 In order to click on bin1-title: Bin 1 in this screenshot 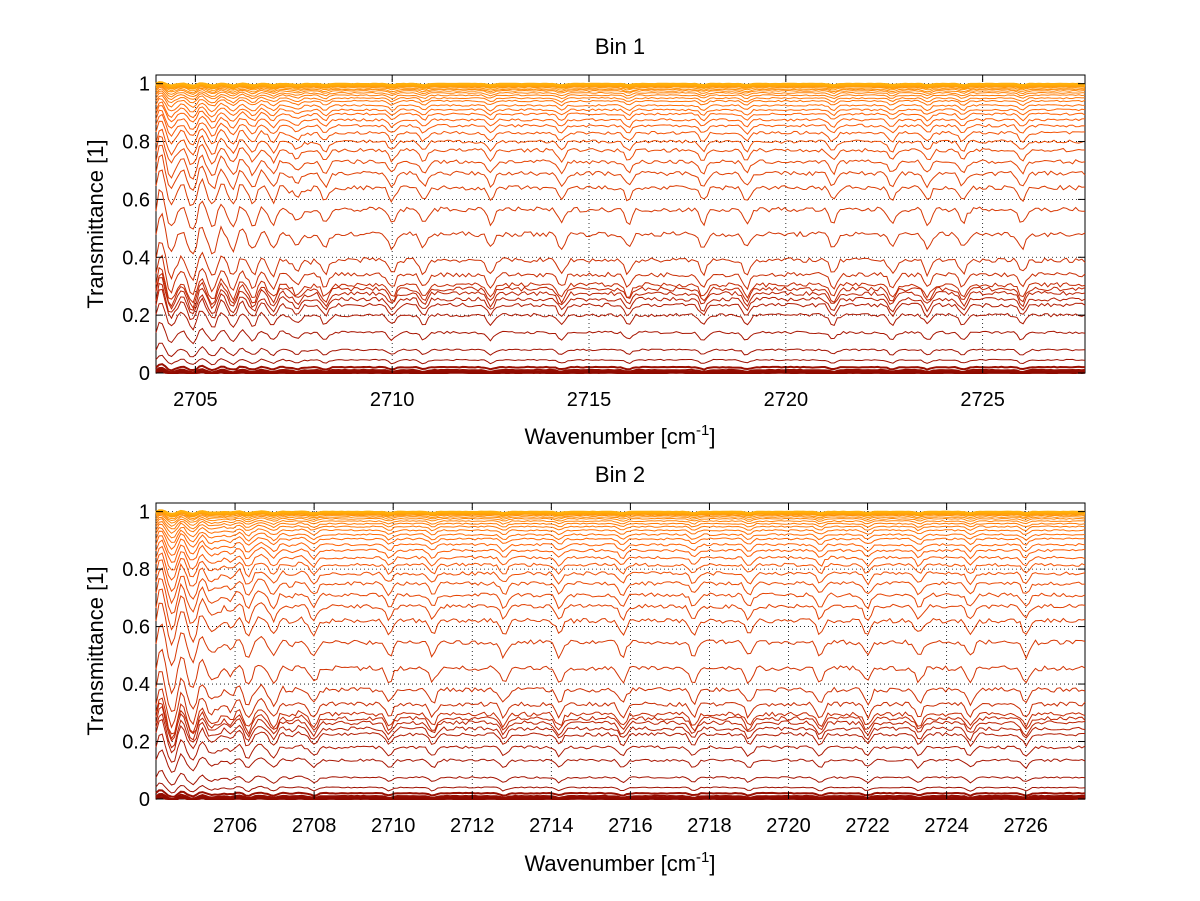, I will do `click(620, 46)`.